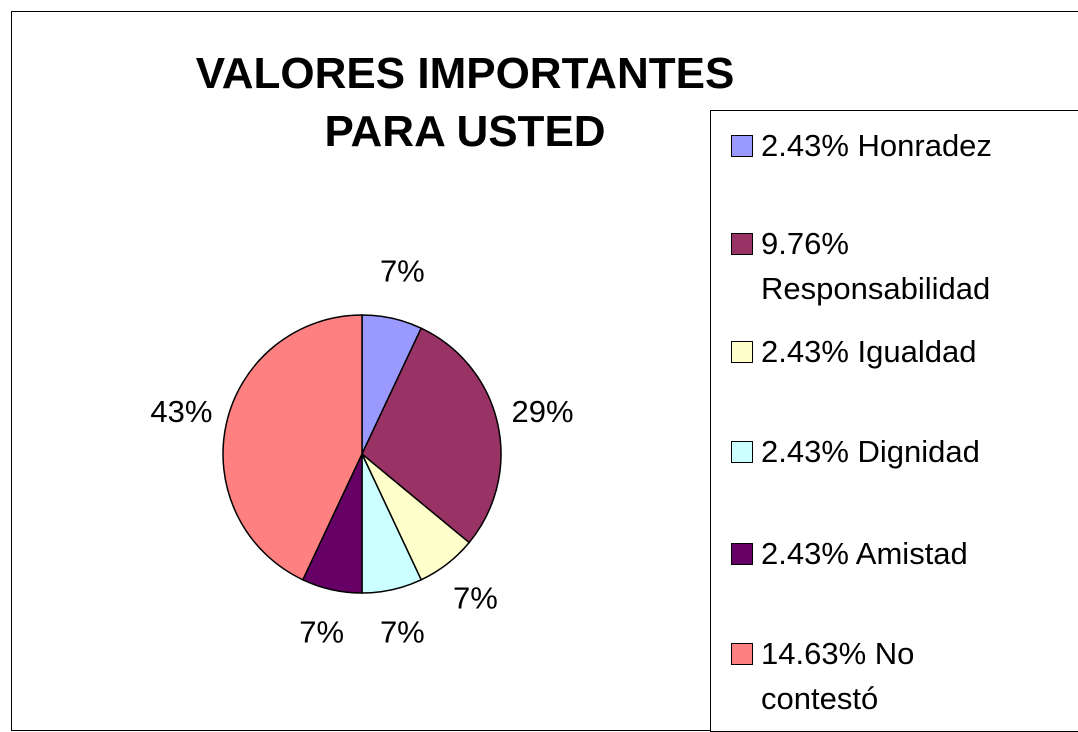 The image size is (1078, 732). I want to click on legend-label: 9.76% Responsabilidad, so click(876, 266).